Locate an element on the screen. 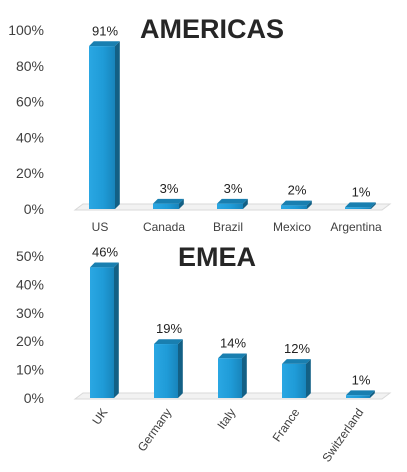 The height and width of the screenshot is (472, 407). category-label: France is located at coordinates (286, 424).